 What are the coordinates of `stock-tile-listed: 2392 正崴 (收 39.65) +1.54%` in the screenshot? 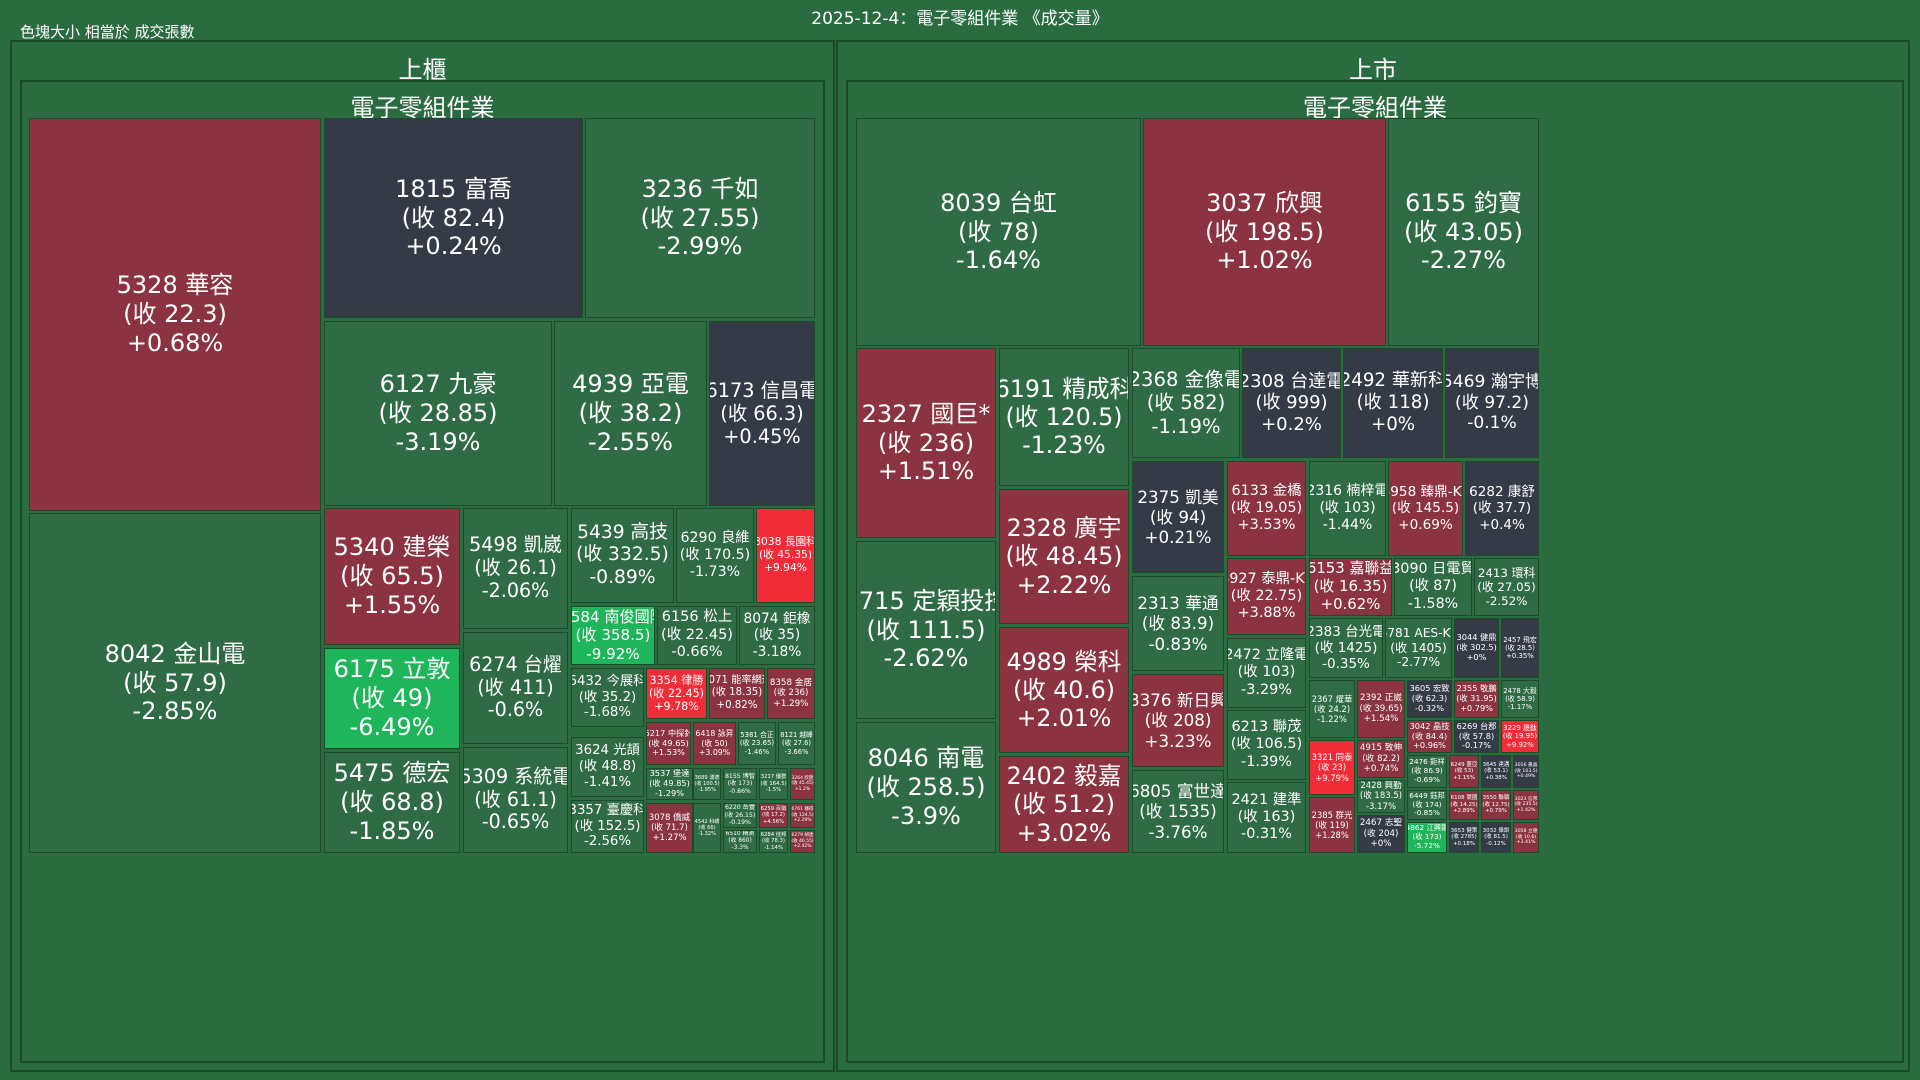 It's located at (1381, 709).